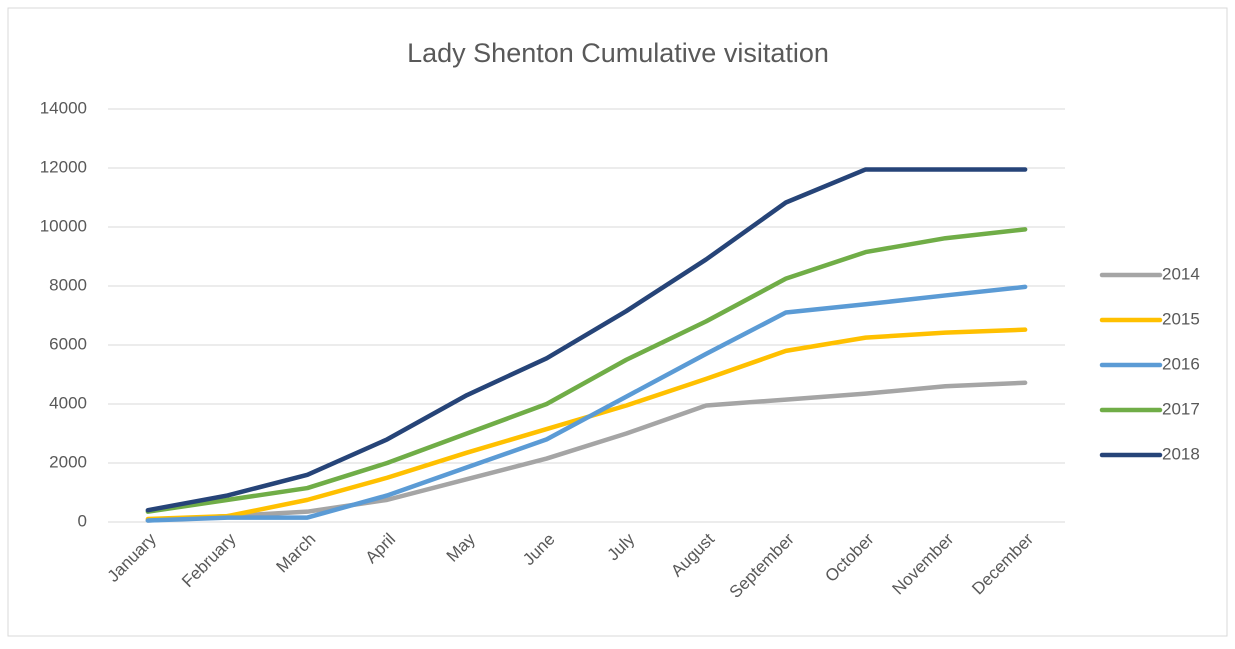 The image size is (1235, 649). Describe the element at coordinates (1181, 453) in the screenshot. I see `legend-label: 2018` at that location.